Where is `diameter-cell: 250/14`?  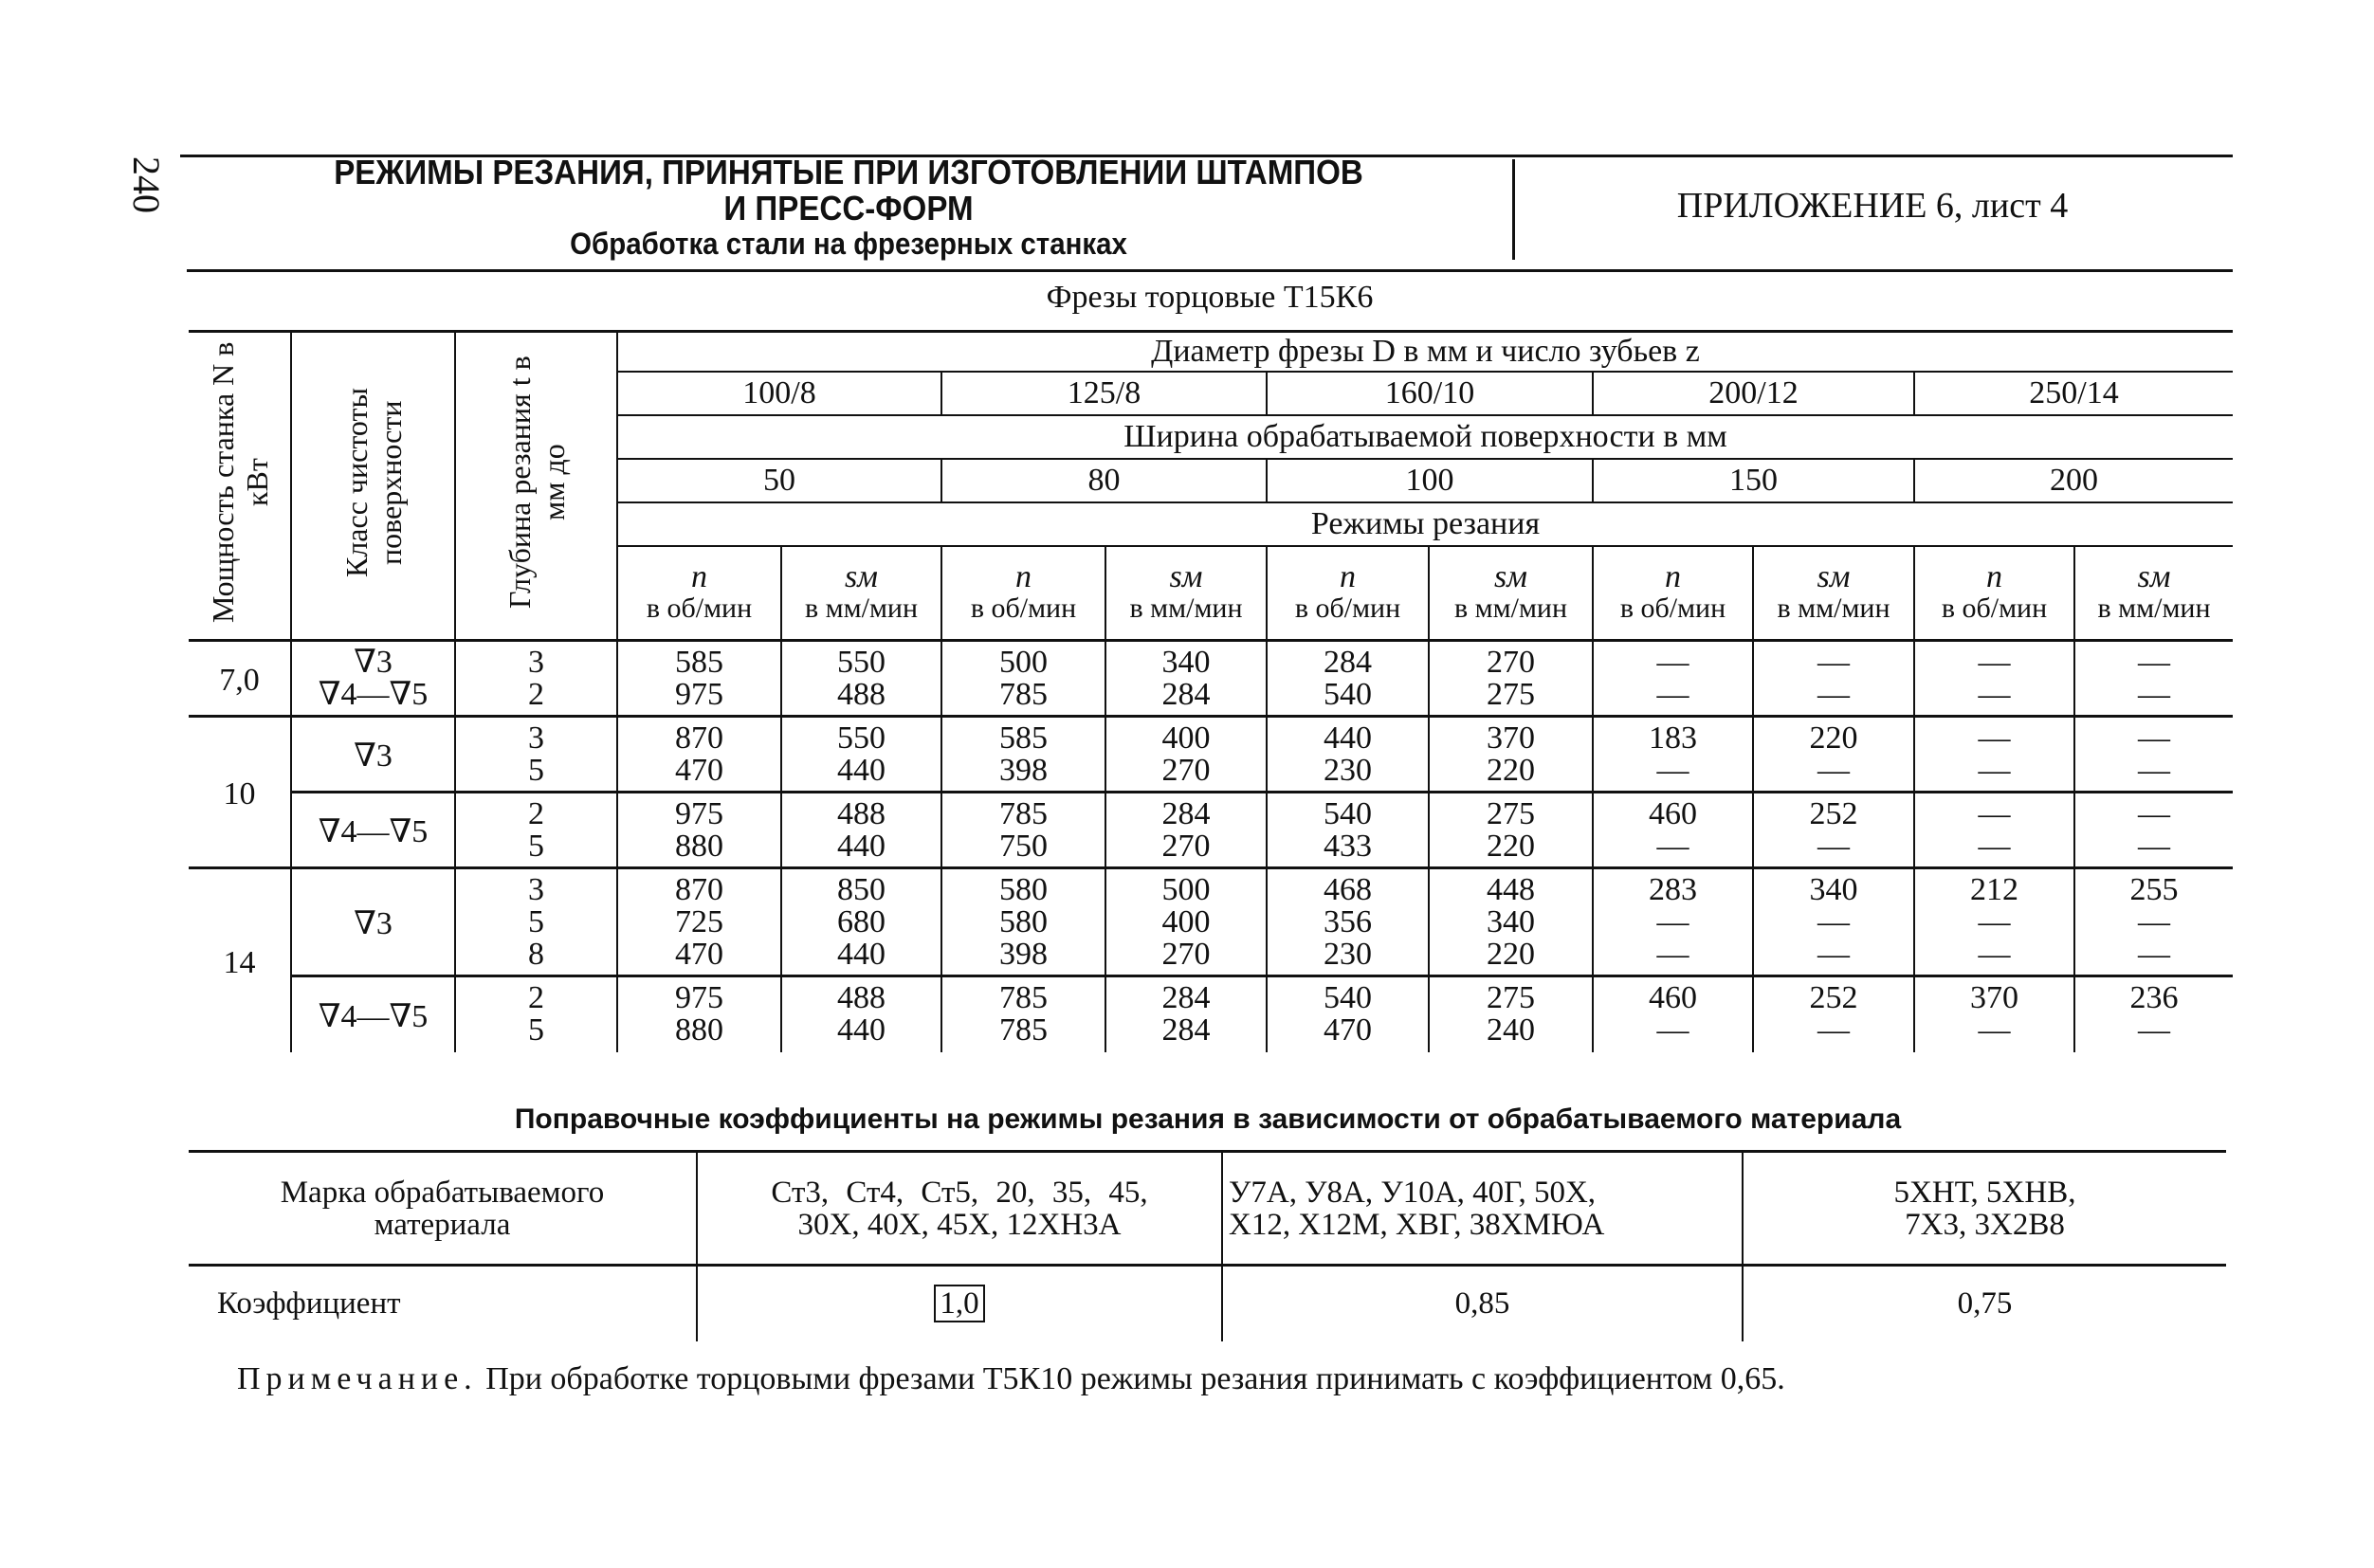 diameter-cell: 250/14 is located at coordinates (2073, 393).